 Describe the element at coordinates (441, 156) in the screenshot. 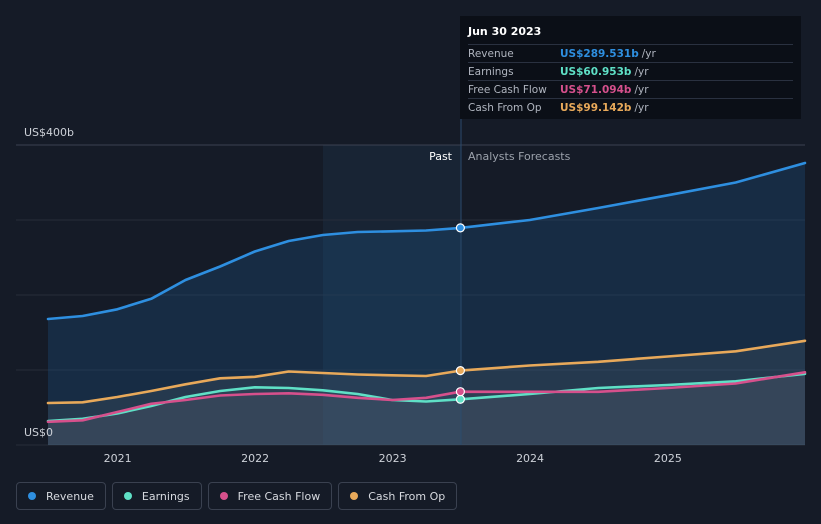

I see `past-label: Past` at that location.